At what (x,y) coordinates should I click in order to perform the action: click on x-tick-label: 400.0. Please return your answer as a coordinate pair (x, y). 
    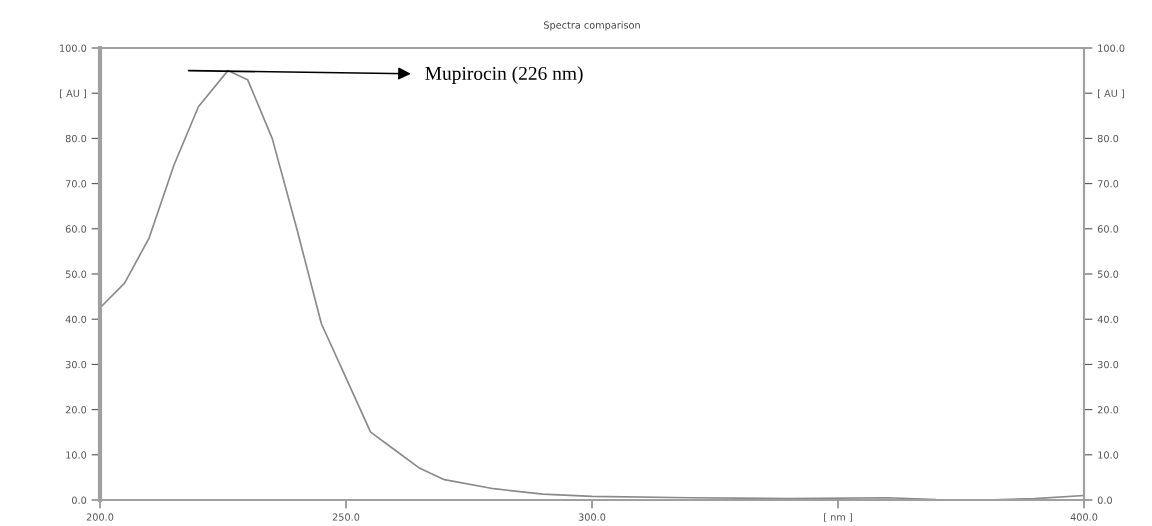
    Looking at the image, I should click on (1084, 517).